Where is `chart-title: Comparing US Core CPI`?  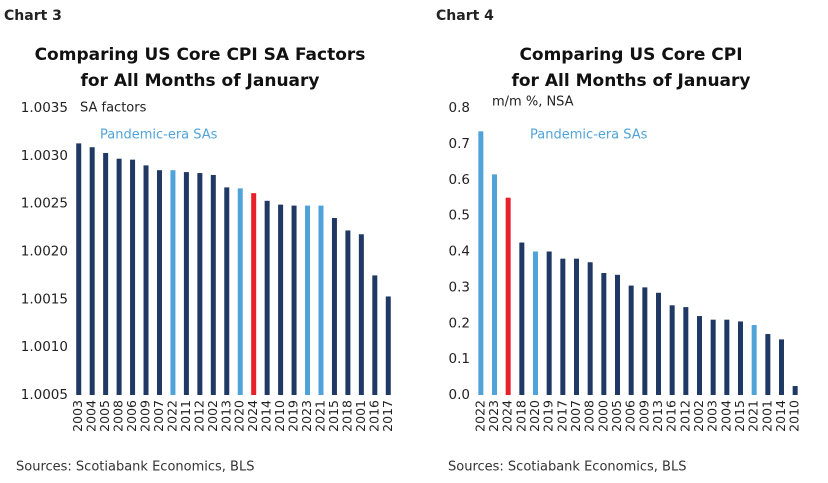 chart-title: Comparing US Core CPI is located at coordinates (630, 55).